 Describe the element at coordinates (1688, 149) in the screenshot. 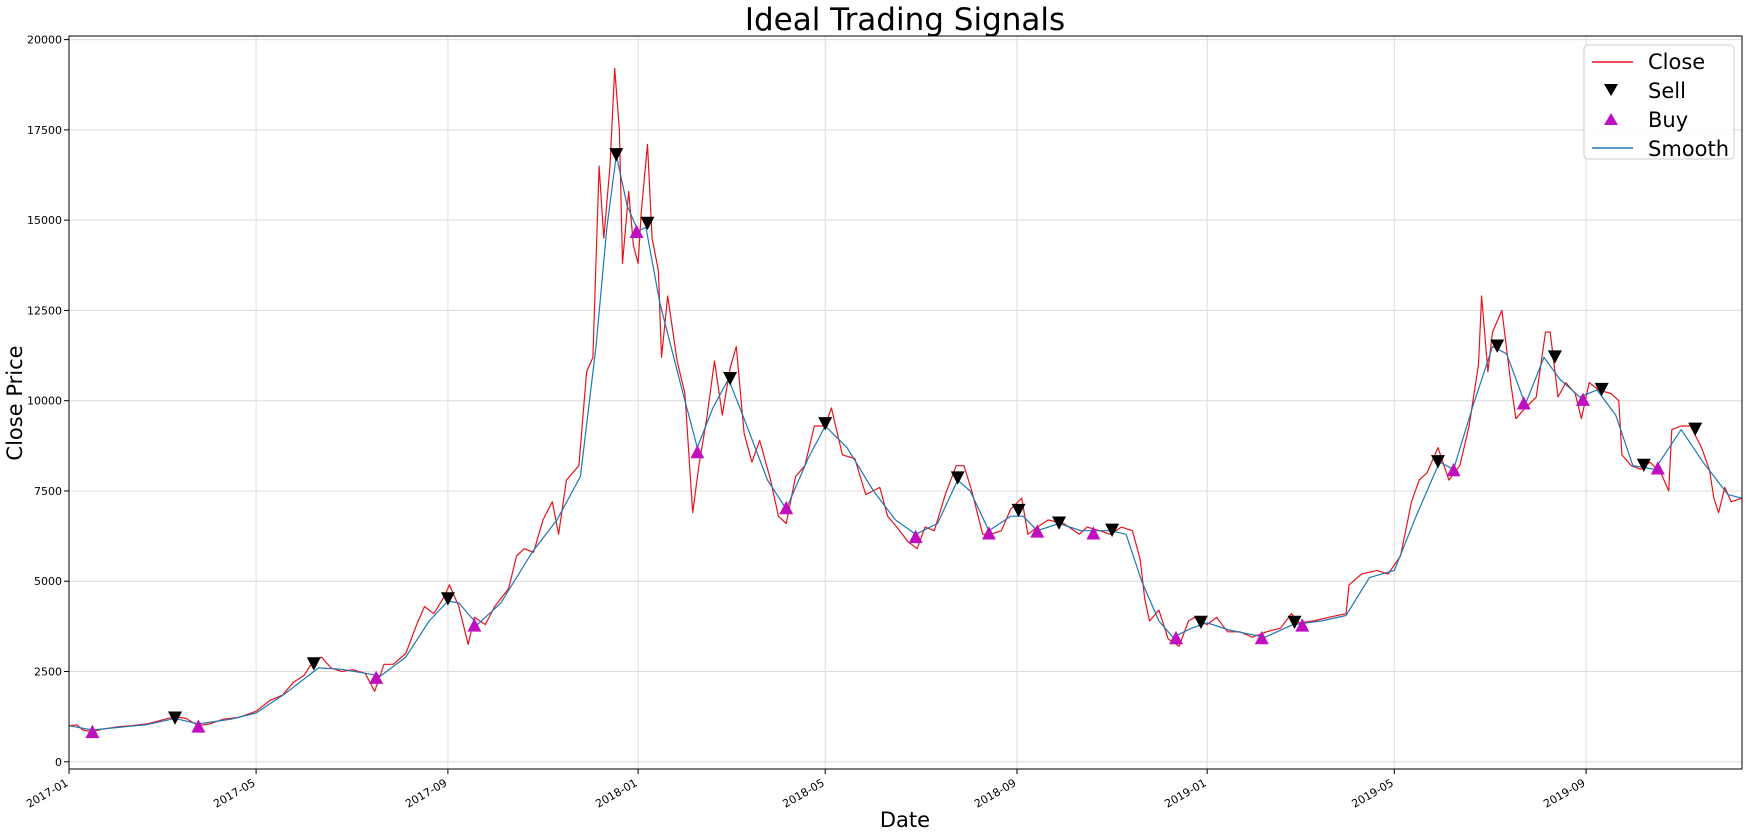

I see `legend-smooth-label: Smooth` at that location.